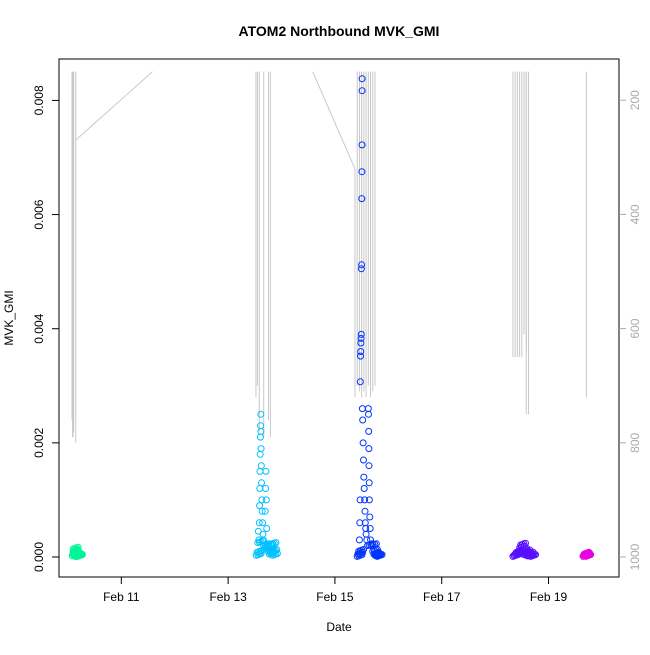 Image resolution: width=650 pixels, height=655 pixels. What do you see at coordinates (9, 317) in the screenshot?
I see `y-axis-label: MVK_GMI` at bounding box center [9, 317].